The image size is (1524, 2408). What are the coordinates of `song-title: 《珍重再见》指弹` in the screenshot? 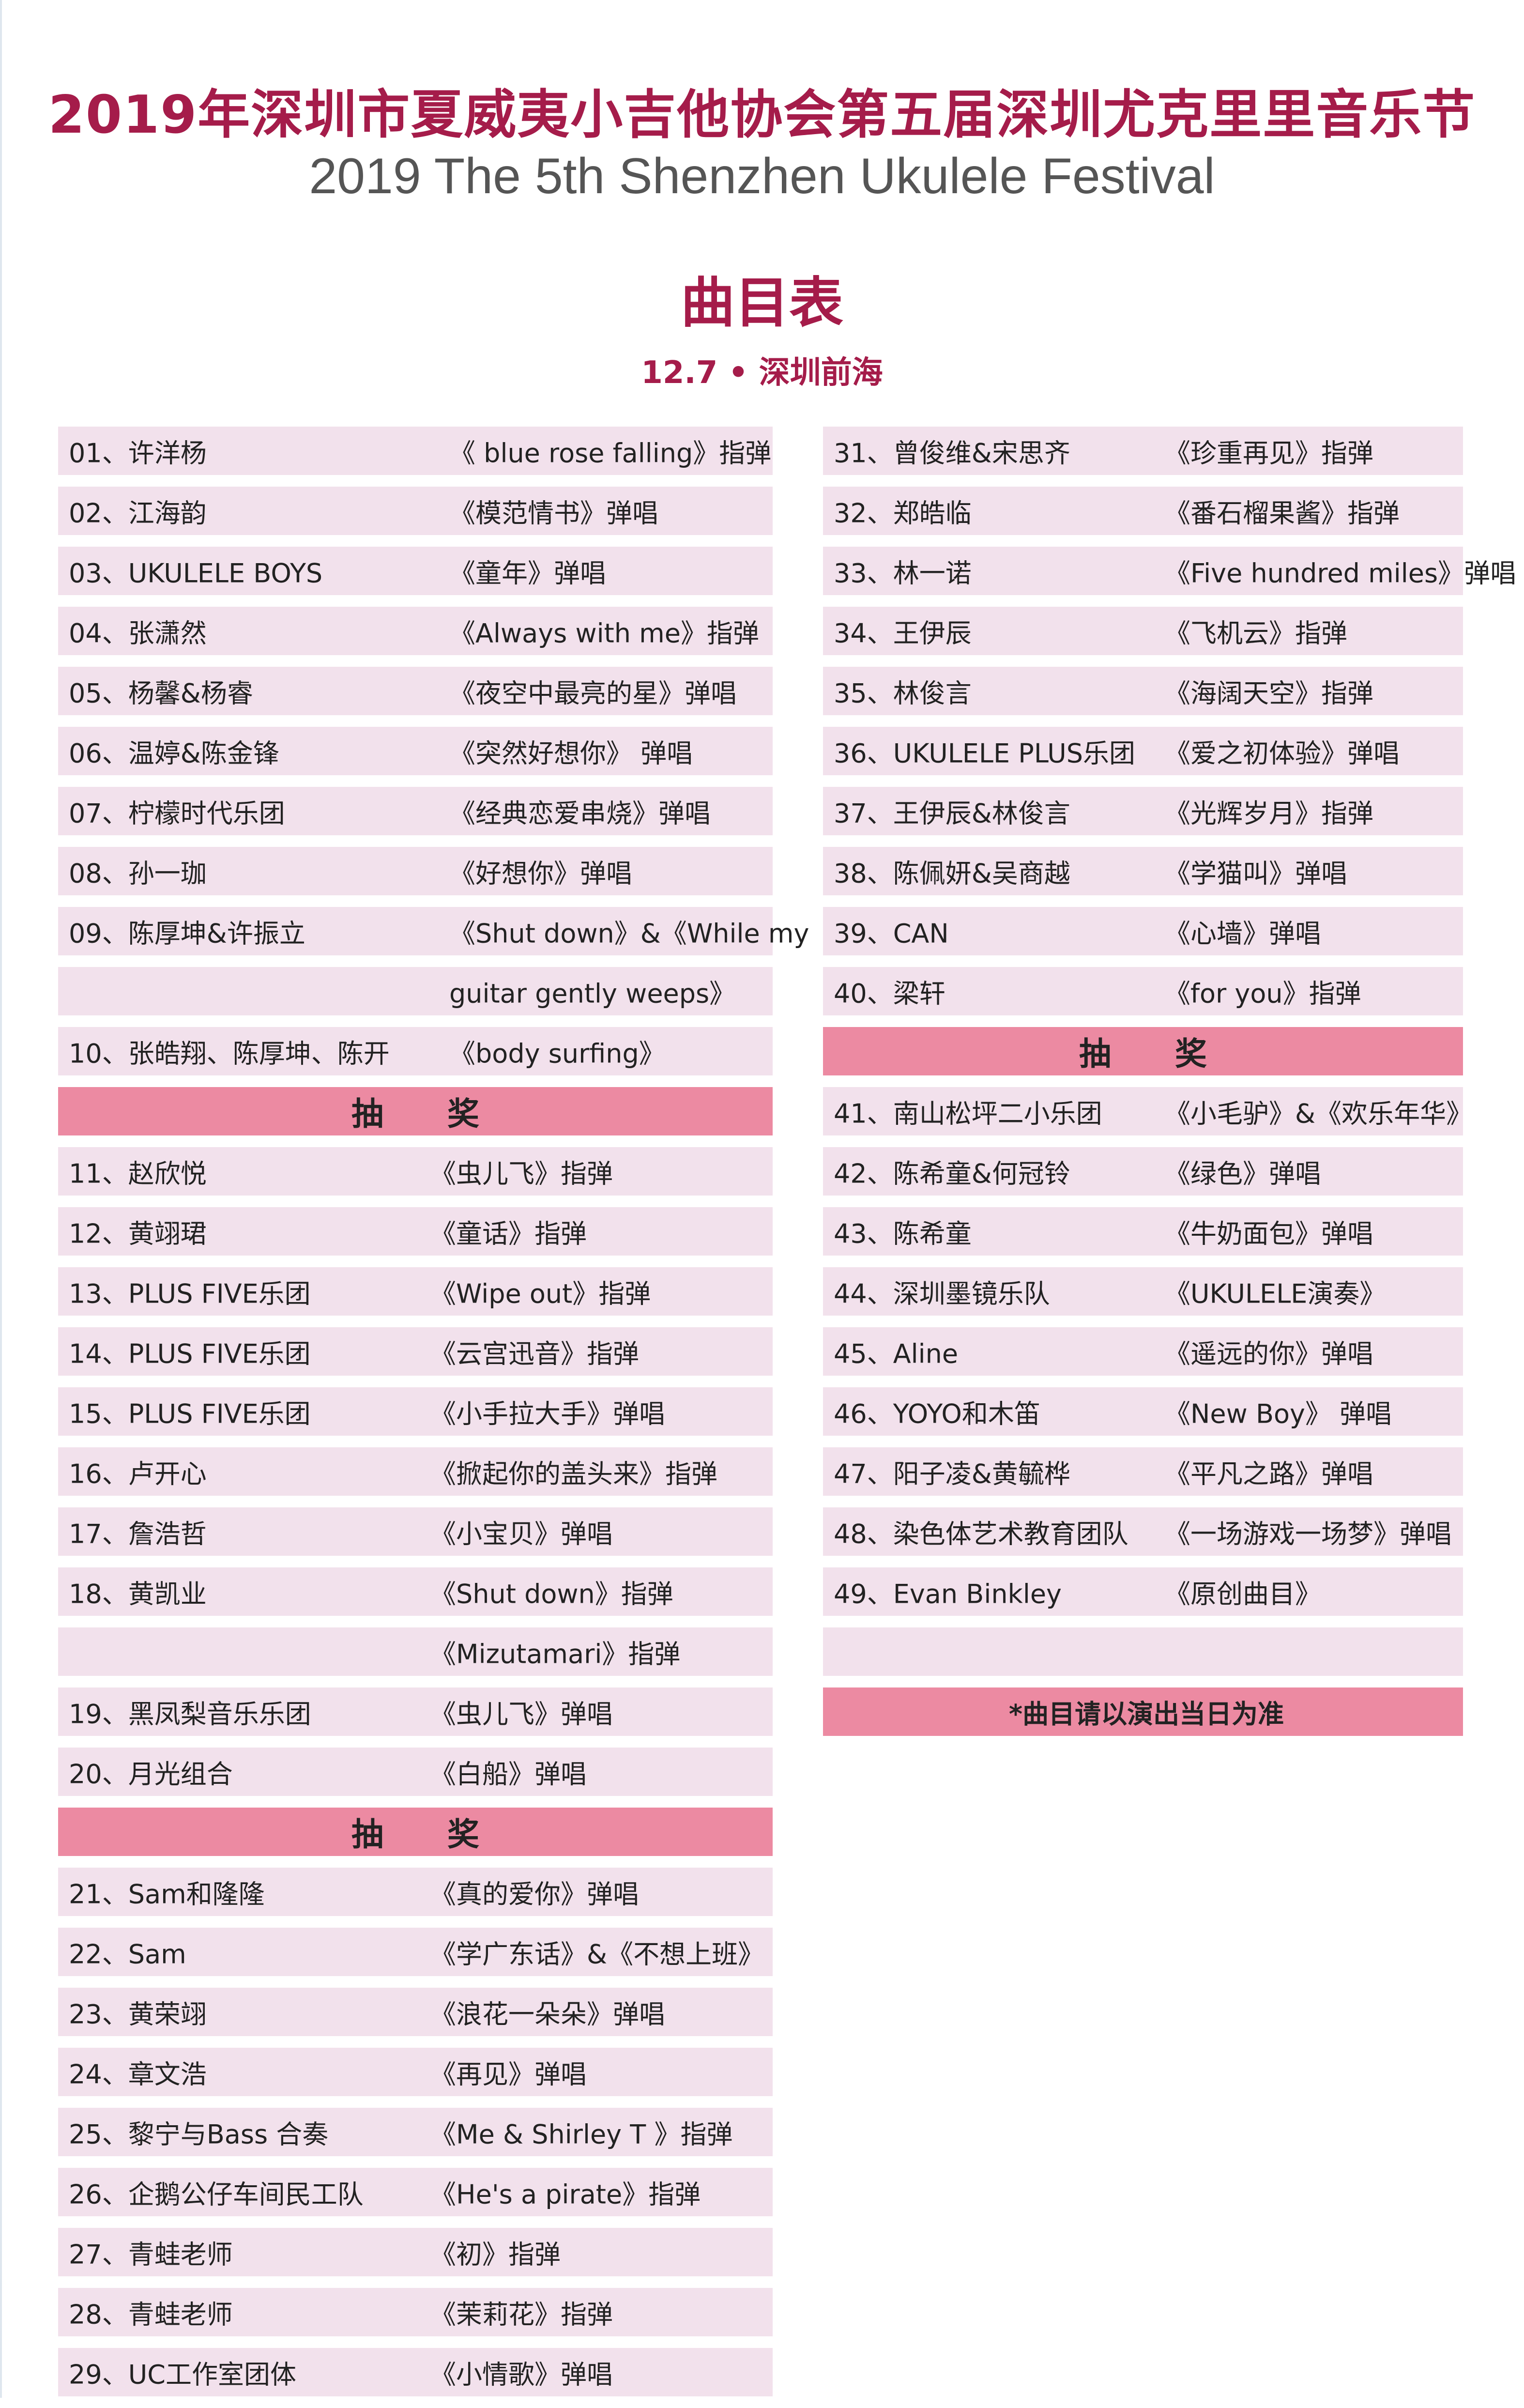 It's located at (1269, 453).